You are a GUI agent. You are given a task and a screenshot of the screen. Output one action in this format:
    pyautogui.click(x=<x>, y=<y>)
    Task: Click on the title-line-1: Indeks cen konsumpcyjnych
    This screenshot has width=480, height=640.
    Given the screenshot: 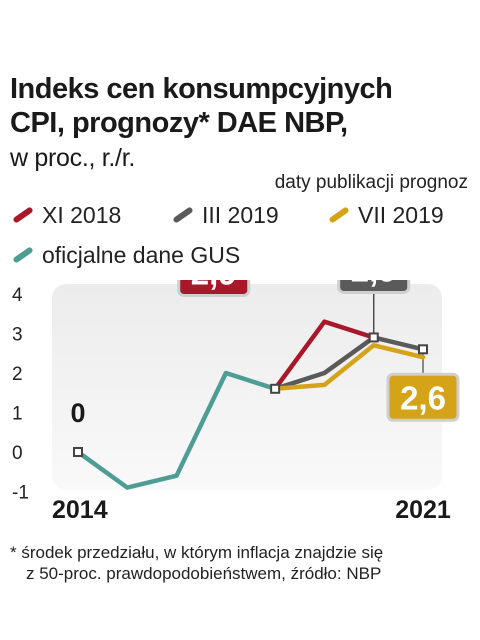 What is the action you would take?
    pyautogui.click(x=201, y=89)
    